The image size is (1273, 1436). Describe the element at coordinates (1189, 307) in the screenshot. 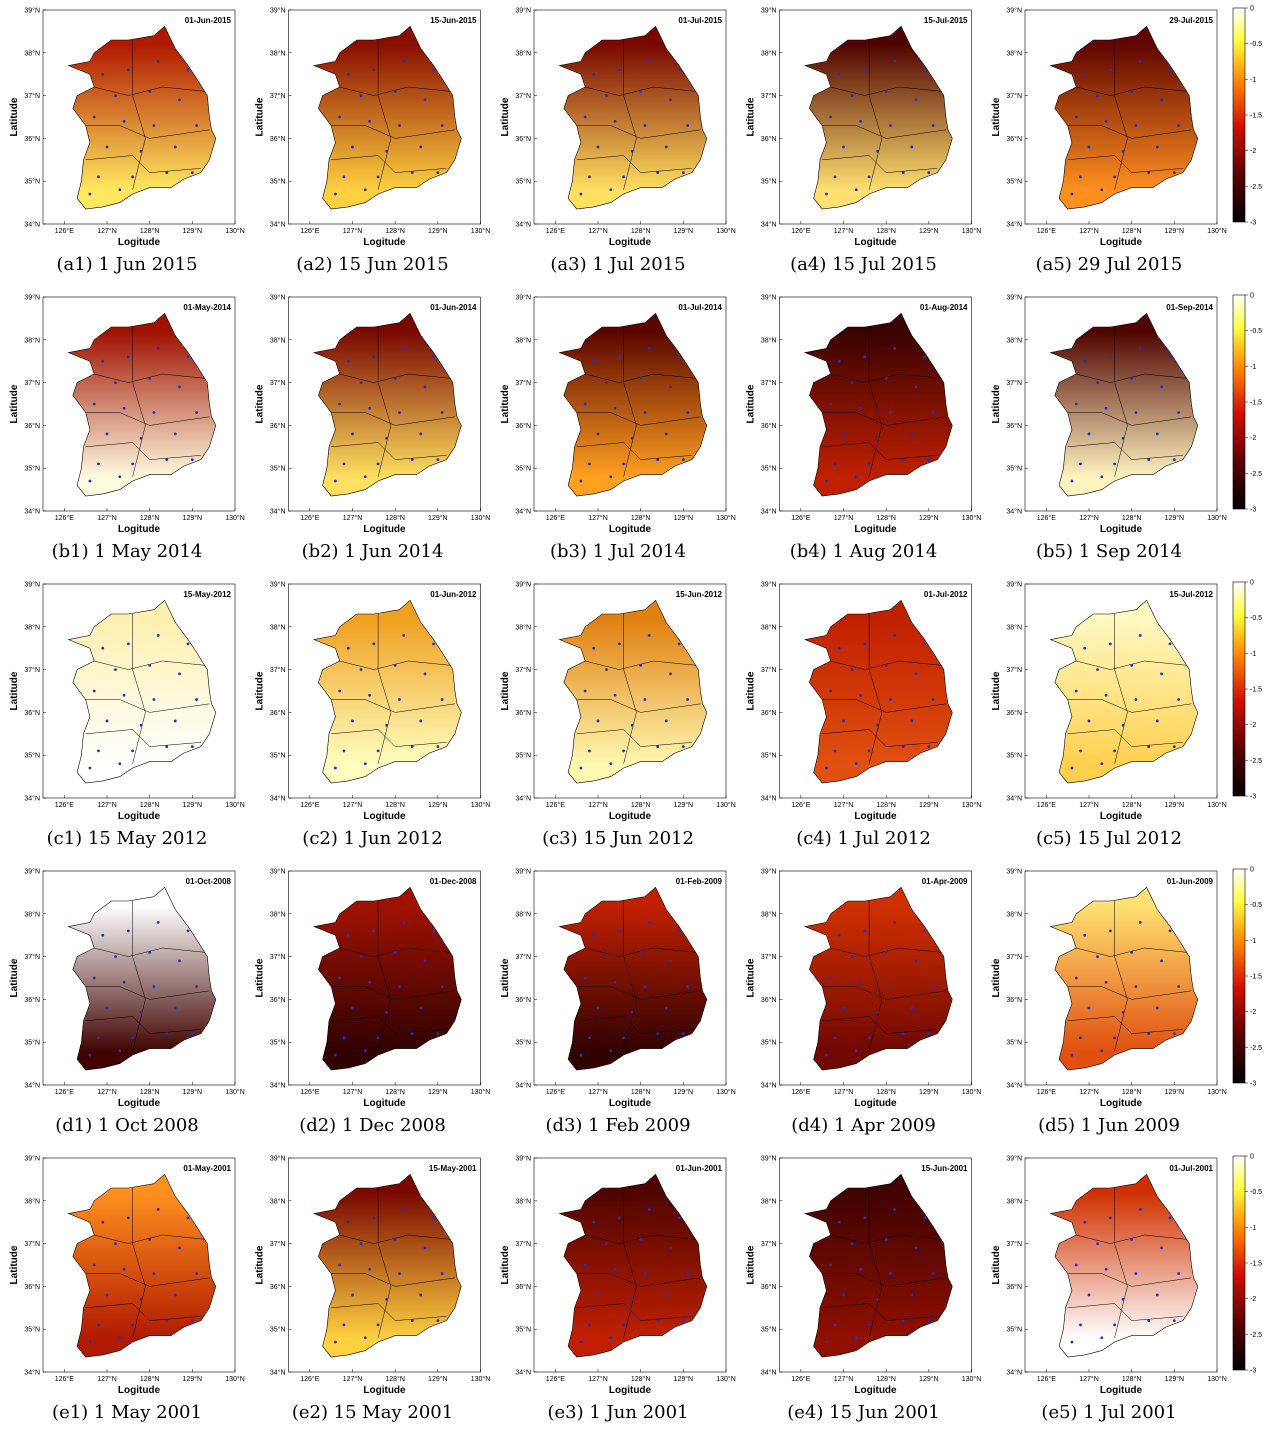

I see `panel-date: 01-Sep-2014` at that location.